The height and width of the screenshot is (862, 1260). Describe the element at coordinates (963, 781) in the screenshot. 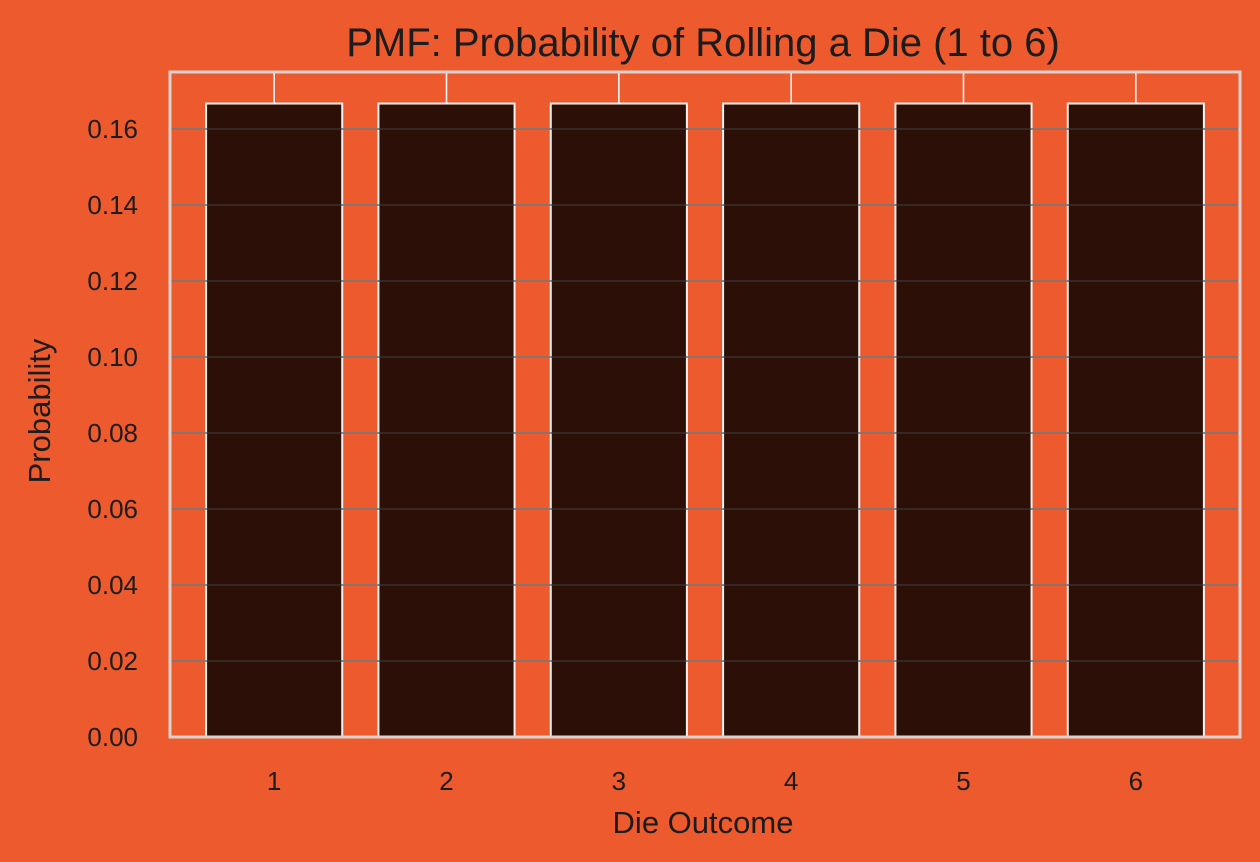

I see `x-tick-label: 5` at that location.